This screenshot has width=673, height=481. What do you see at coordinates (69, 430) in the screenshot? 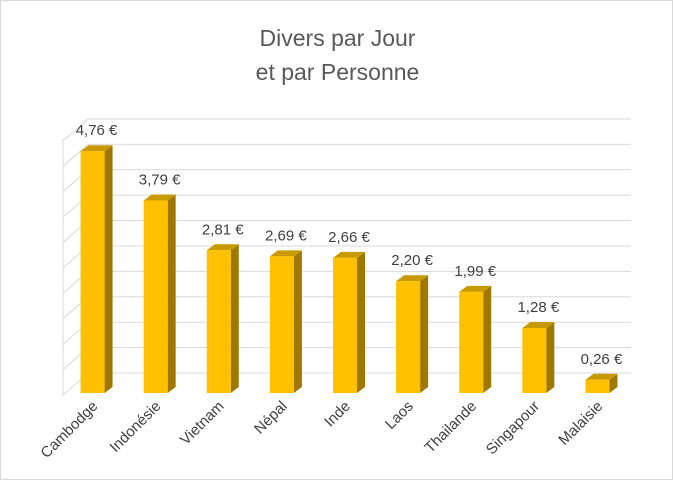
I see `x-tick-label: Cambodge` at bounding box center [69, 430].